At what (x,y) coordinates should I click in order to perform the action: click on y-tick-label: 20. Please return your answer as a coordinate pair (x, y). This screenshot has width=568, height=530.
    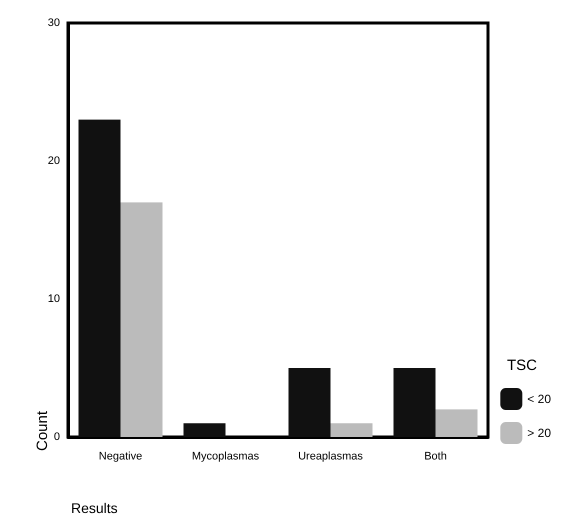
    Looking at the image, I should click on (54, 161).